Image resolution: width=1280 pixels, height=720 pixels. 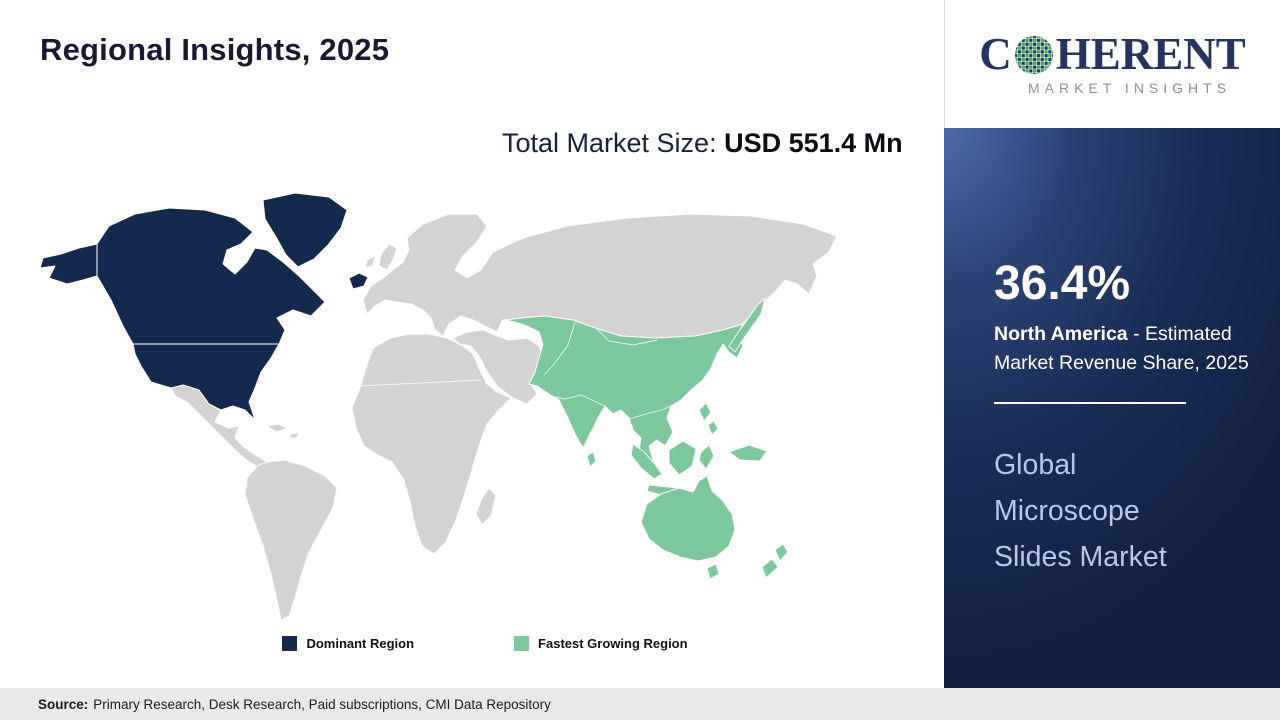 What do you see at coordinates (370, 262) in the screenshot?
I see `land-ireland` at bounding box center [370, 262].